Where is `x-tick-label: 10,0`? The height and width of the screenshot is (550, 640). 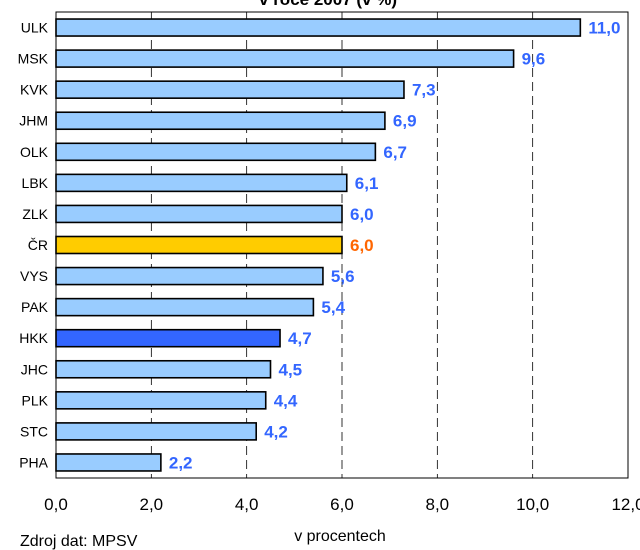
x-tick-label: 10,0 is located at coordinates (532, 504).